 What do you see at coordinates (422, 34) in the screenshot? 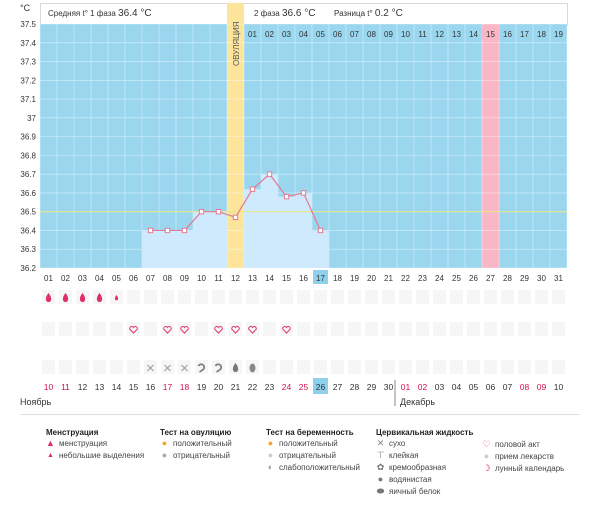
I see `post-day-label: 11` at bounding box center [422, 34].